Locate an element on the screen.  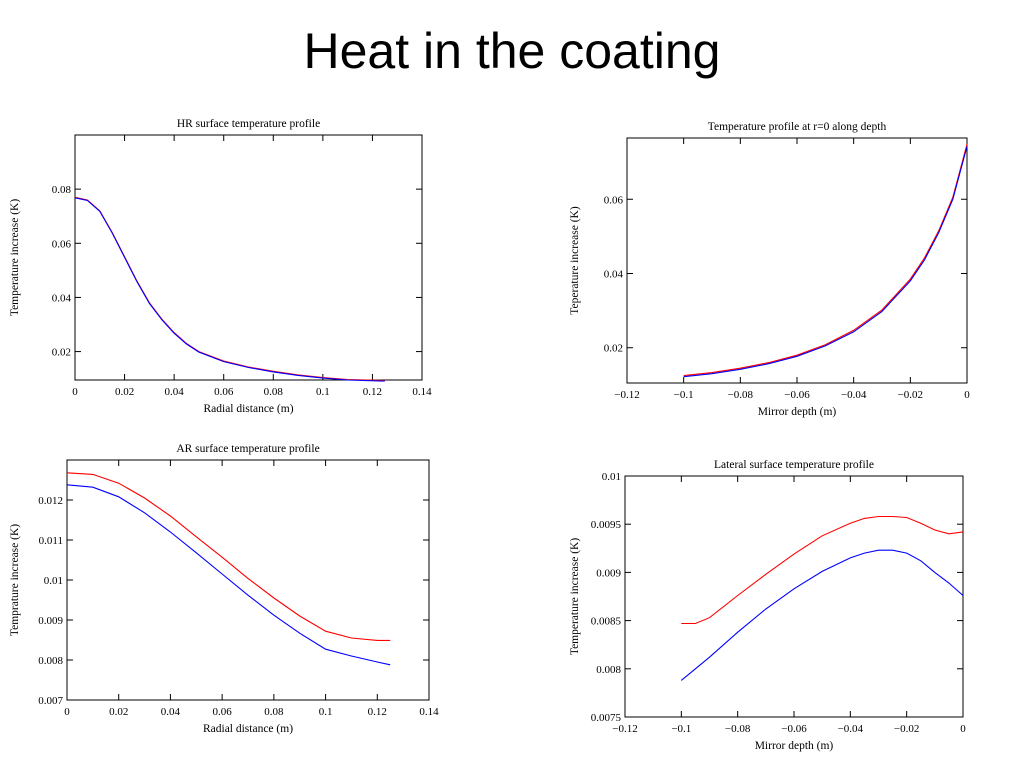
y-tick-label: 0.0075 is located at coordinates (606, 718).